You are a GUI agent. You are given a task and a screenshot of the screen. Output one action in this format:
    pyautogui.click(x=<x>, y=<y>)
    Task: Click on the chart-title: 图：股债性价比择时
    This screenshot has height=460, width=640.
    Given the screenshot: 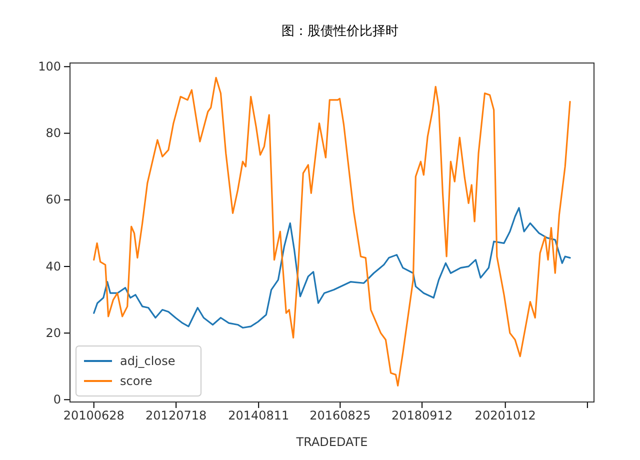 What is the action you would take?
    pyautogui.click(x=340, y=31)
    